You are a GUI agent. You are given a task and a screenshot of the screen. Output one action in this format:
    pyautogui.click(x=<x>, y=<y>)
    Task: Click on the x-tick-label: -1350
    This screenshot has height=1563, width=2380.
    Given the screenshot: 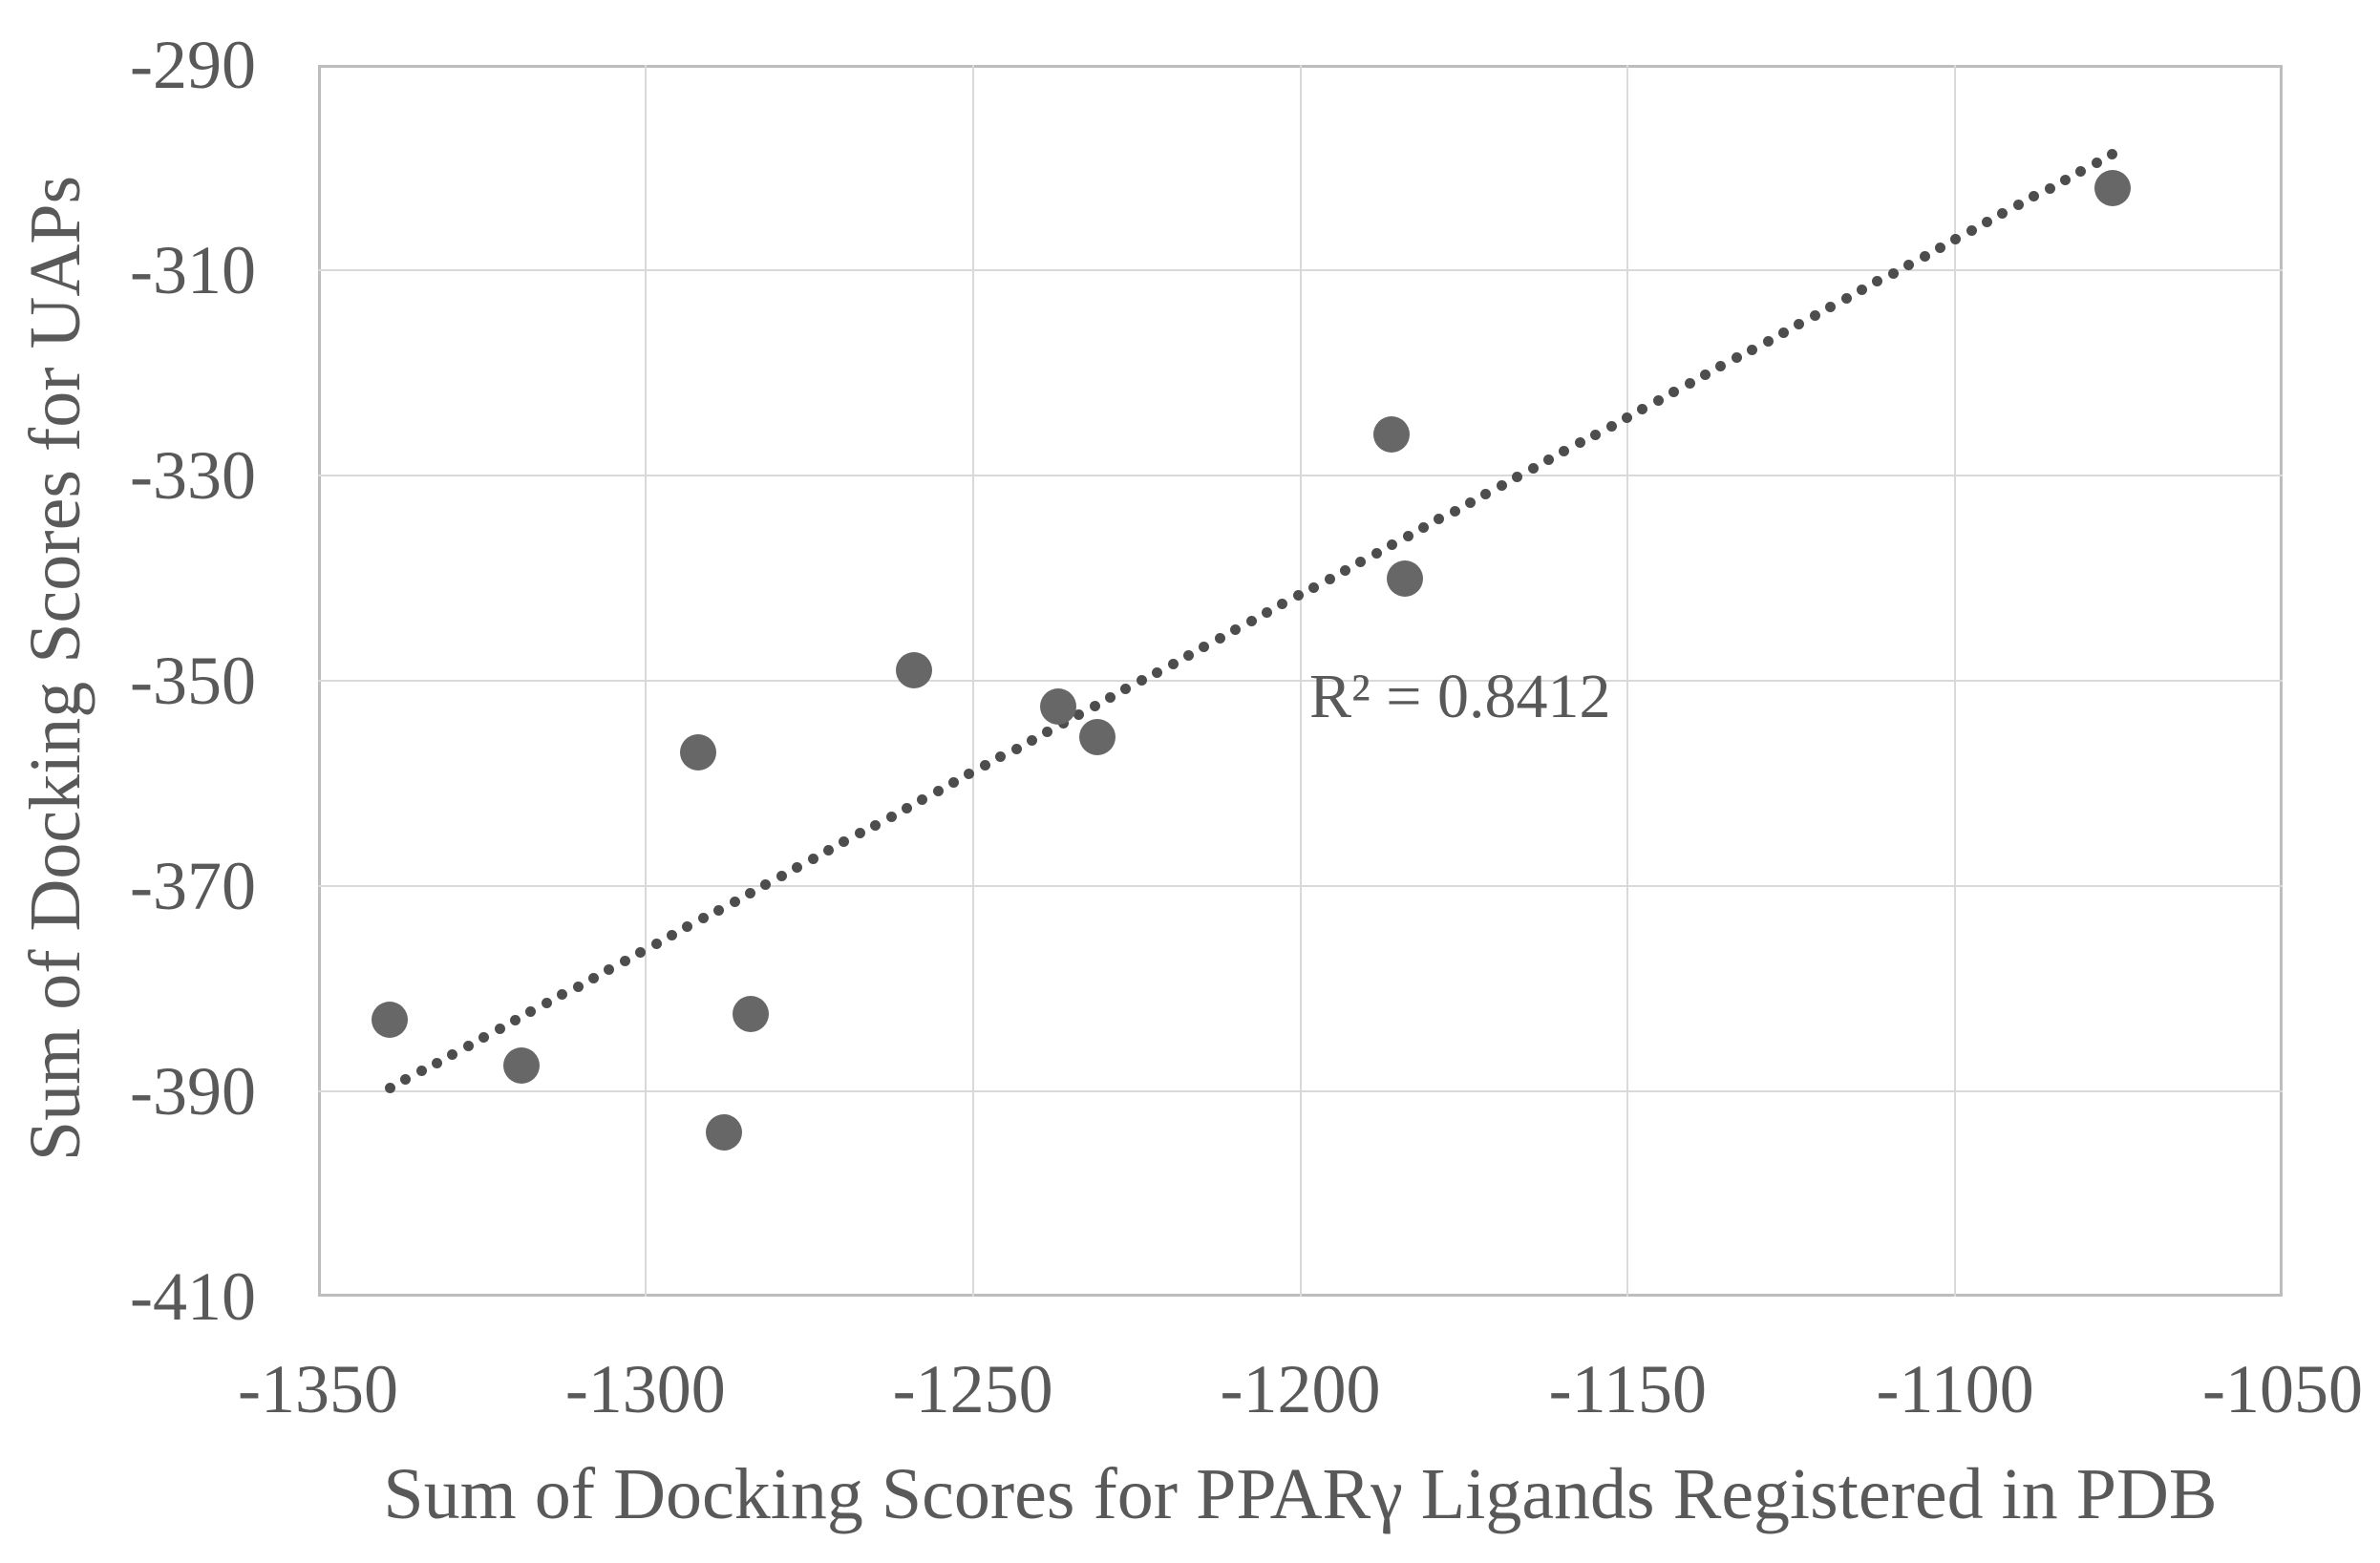 What is the action you would take?
    pyautogui.click(x=318, y=1389)
    